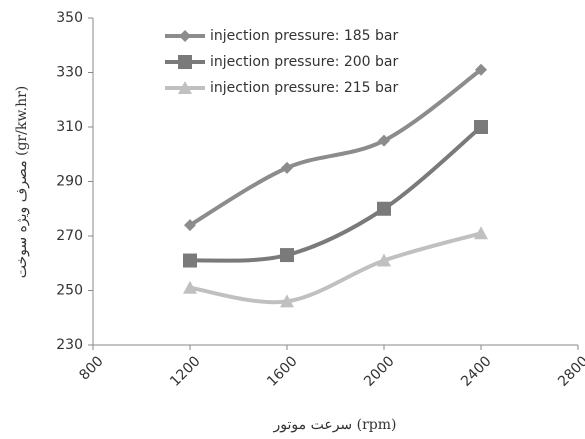  I want to click on series-line, so click(335, 268).